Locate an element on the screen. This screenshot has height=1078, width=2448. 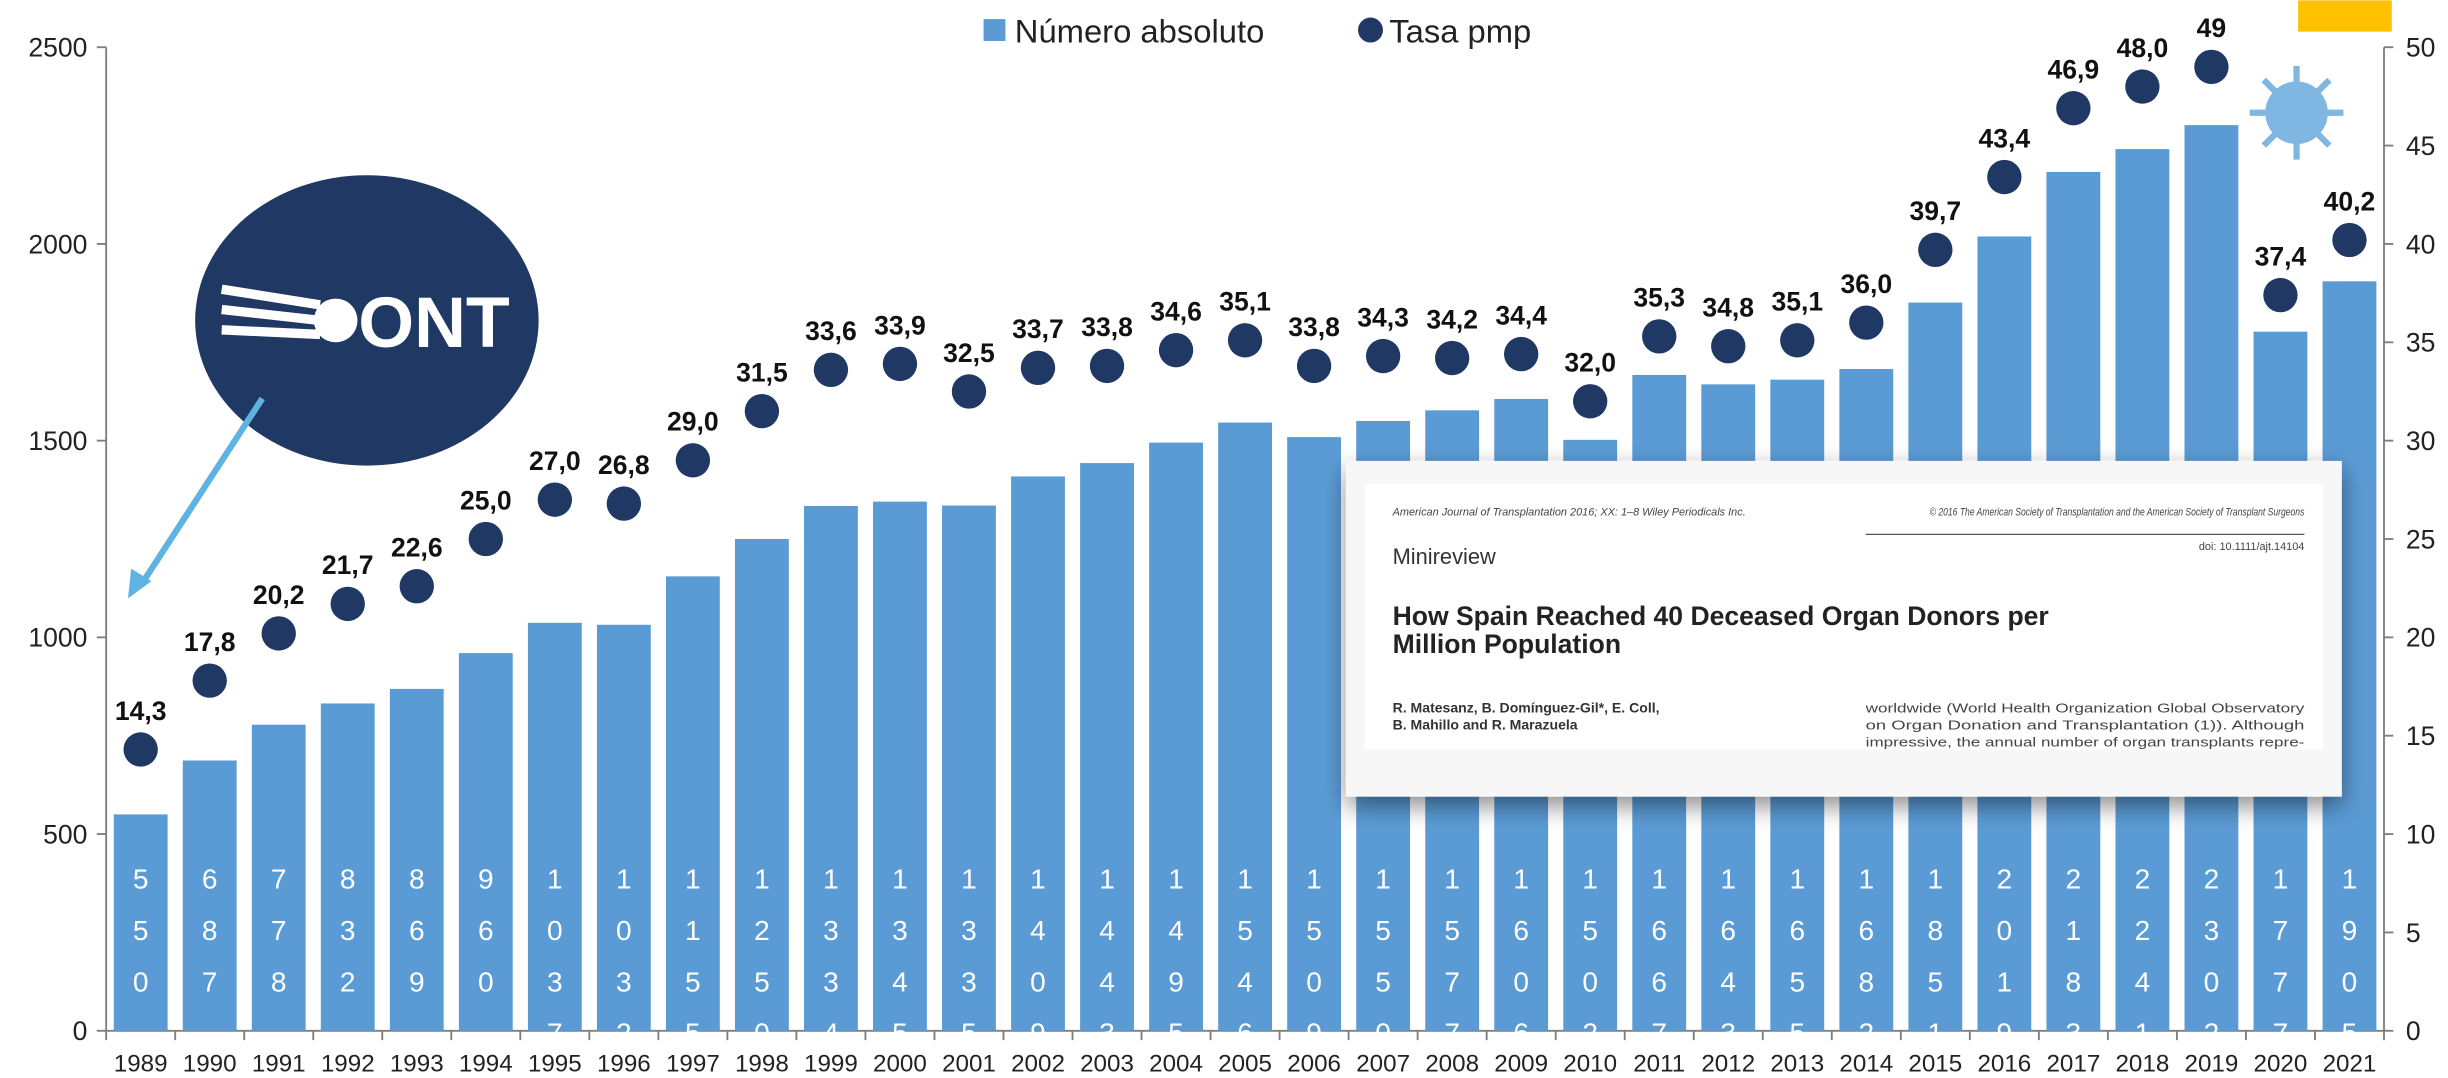
y2-tick-label: 5 is located at coordinates (2413, 933).